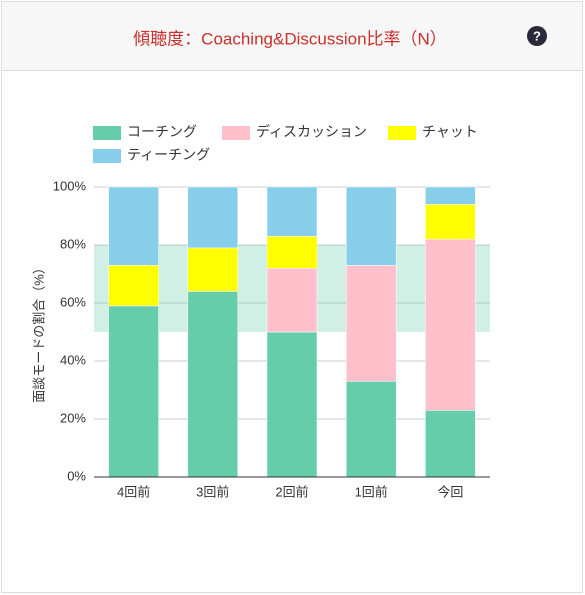  What do you see at coordinates (73, 301) in the screenshot?
I see `y-tick-label: 60%` at bounding box center [73, 301].